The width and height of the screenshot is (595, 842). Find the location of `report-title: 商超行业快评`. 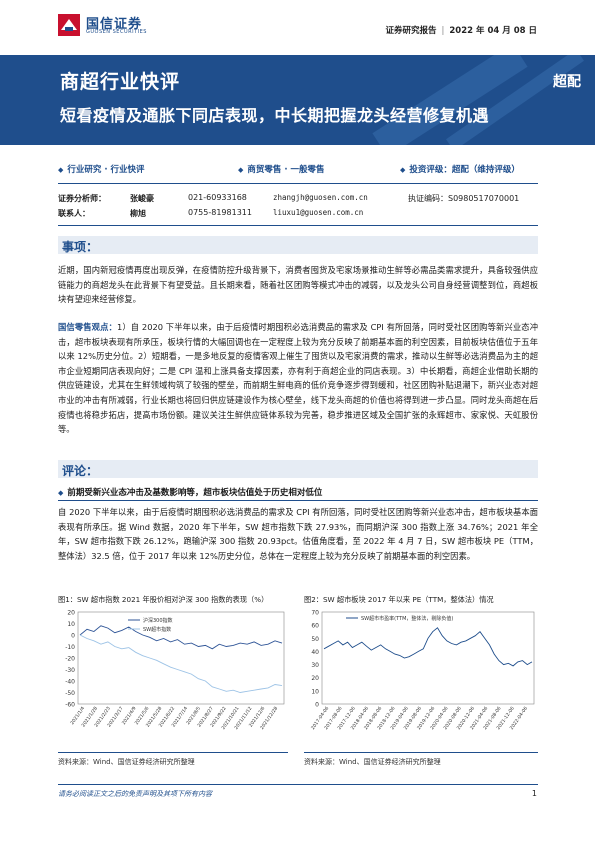

report-title: 商超行业快评 is located at coordinates (120, 82).